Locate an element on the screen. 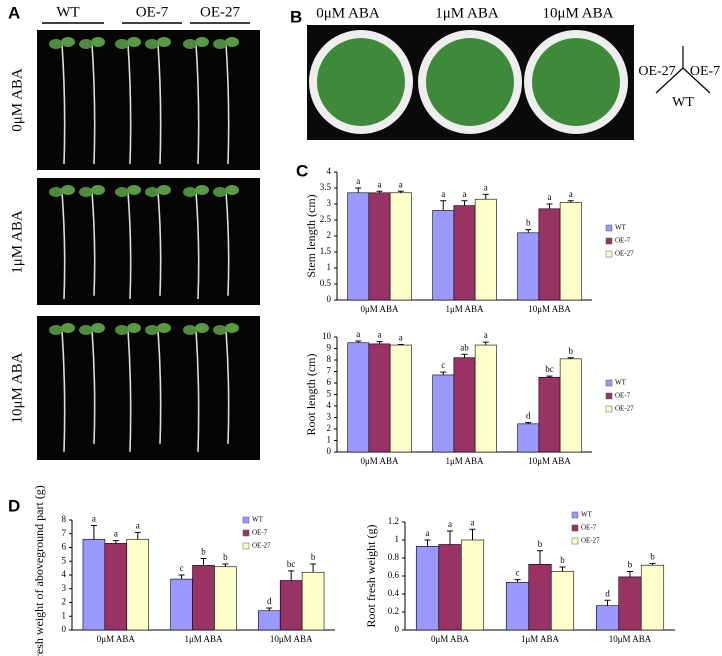 The width and height of the screenshot is (722, 656). y-tick-label: 2 is located at coordinates (329, 235).